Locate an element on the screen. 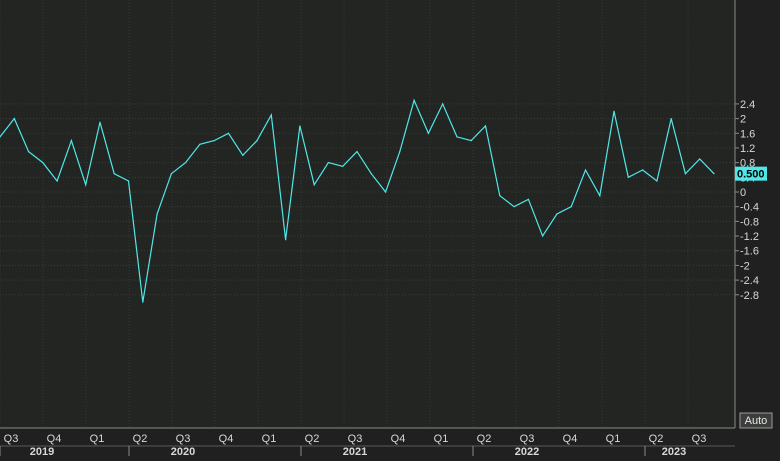 This screenshot has width=780, height=461. x-year-label: 2023 is located at coordinates (674, 451).